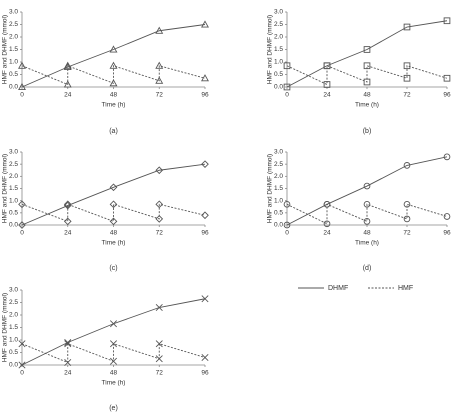 The height and width of the screenshot is (418, 474). I want to click on legend-label: DHMF, so click(338, 288).